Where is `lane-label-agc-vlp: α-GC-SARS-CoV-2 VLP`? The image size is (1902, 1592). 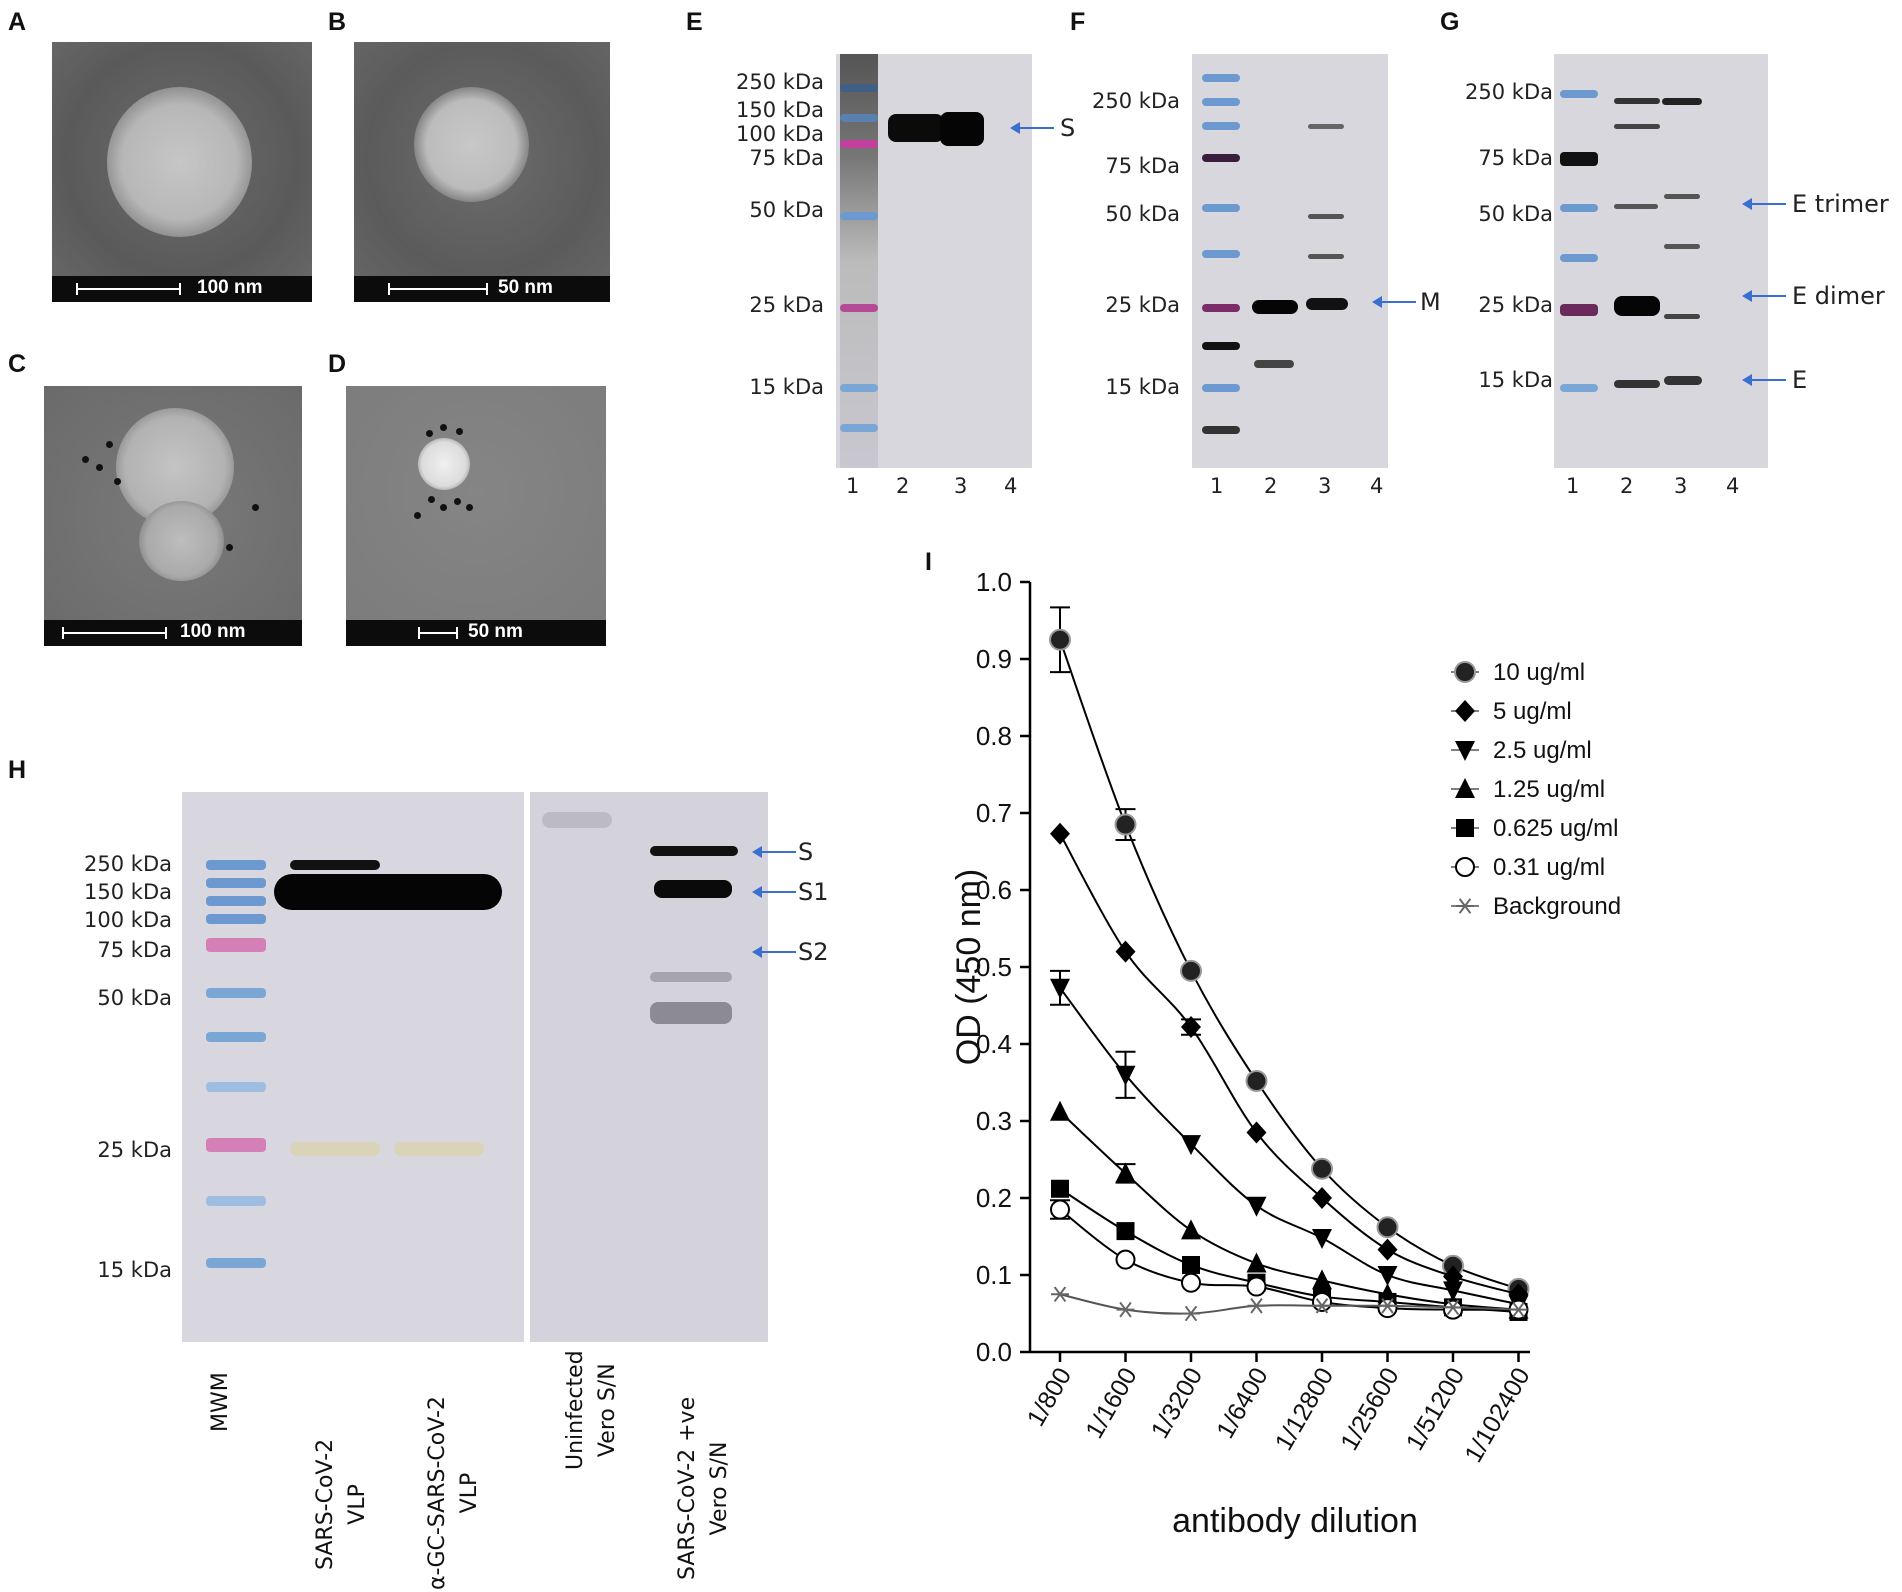 lane-label-agc-vlp: α-GC-SARS-CoV-2 VLP is located at coordinates (453, 1493).